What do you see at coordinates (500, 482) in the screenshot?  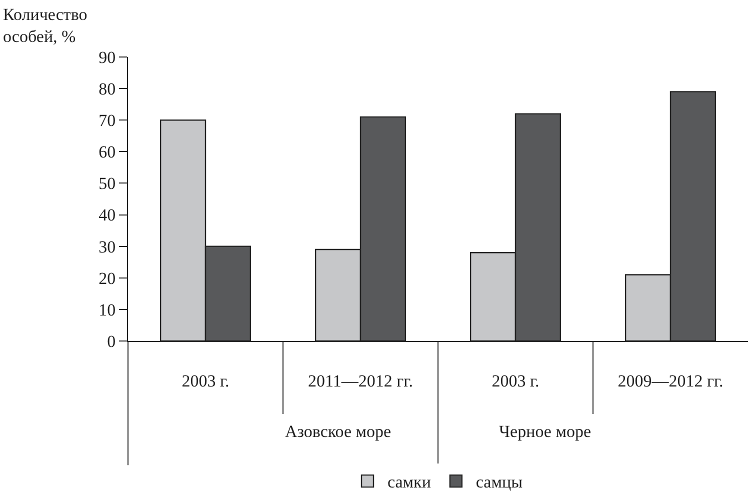 I see `legend-label: самцы` at bounding box center [500, 482].